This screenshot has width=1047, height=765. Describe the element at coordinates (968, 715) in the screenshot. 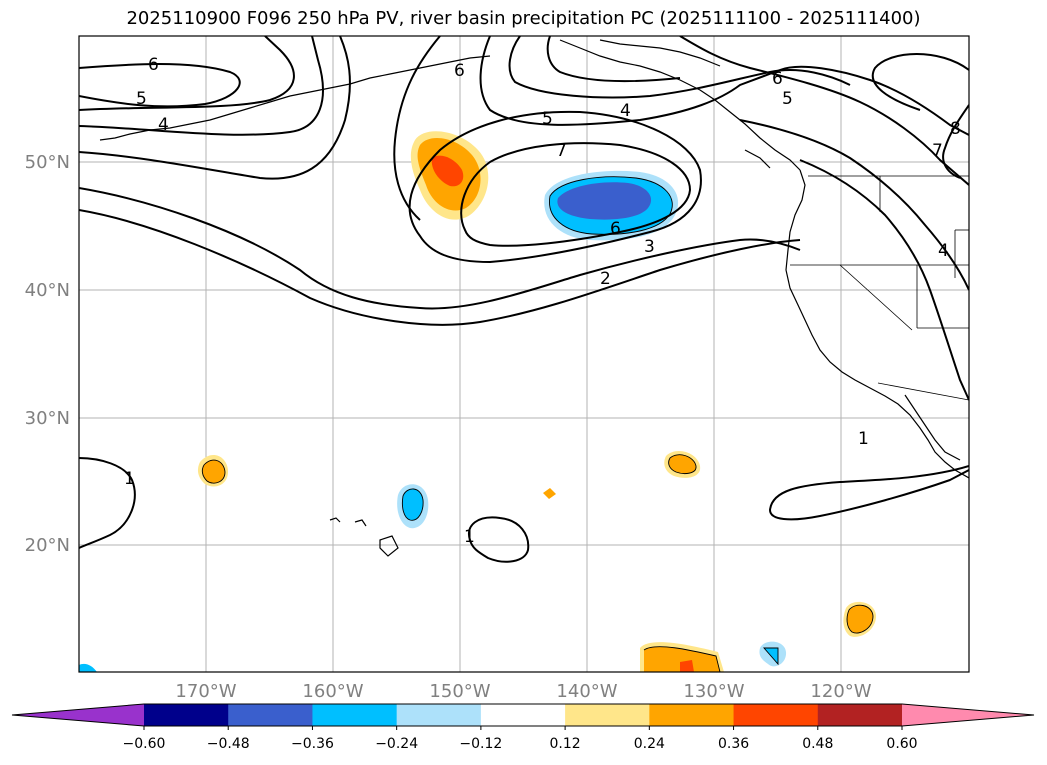

I see `colorbar-extend-high` at that location.